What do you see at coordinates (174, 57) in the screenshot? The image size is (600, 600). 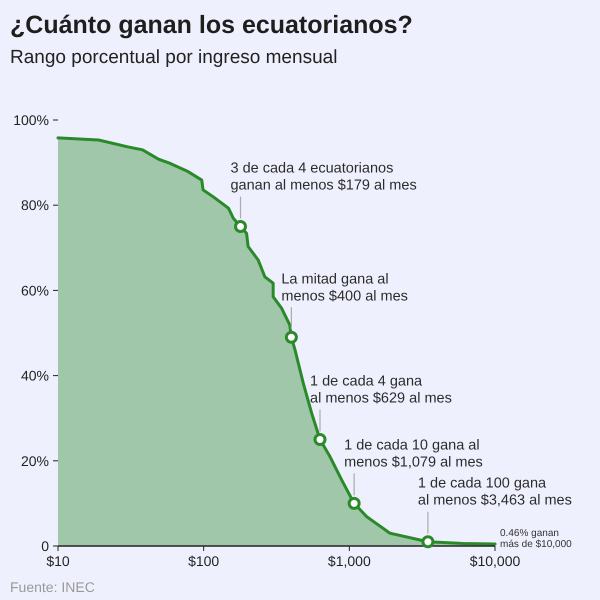 I see `chart-subtitle: Rango porcentual por ingreso mensual` at bounding box center [174, 57].